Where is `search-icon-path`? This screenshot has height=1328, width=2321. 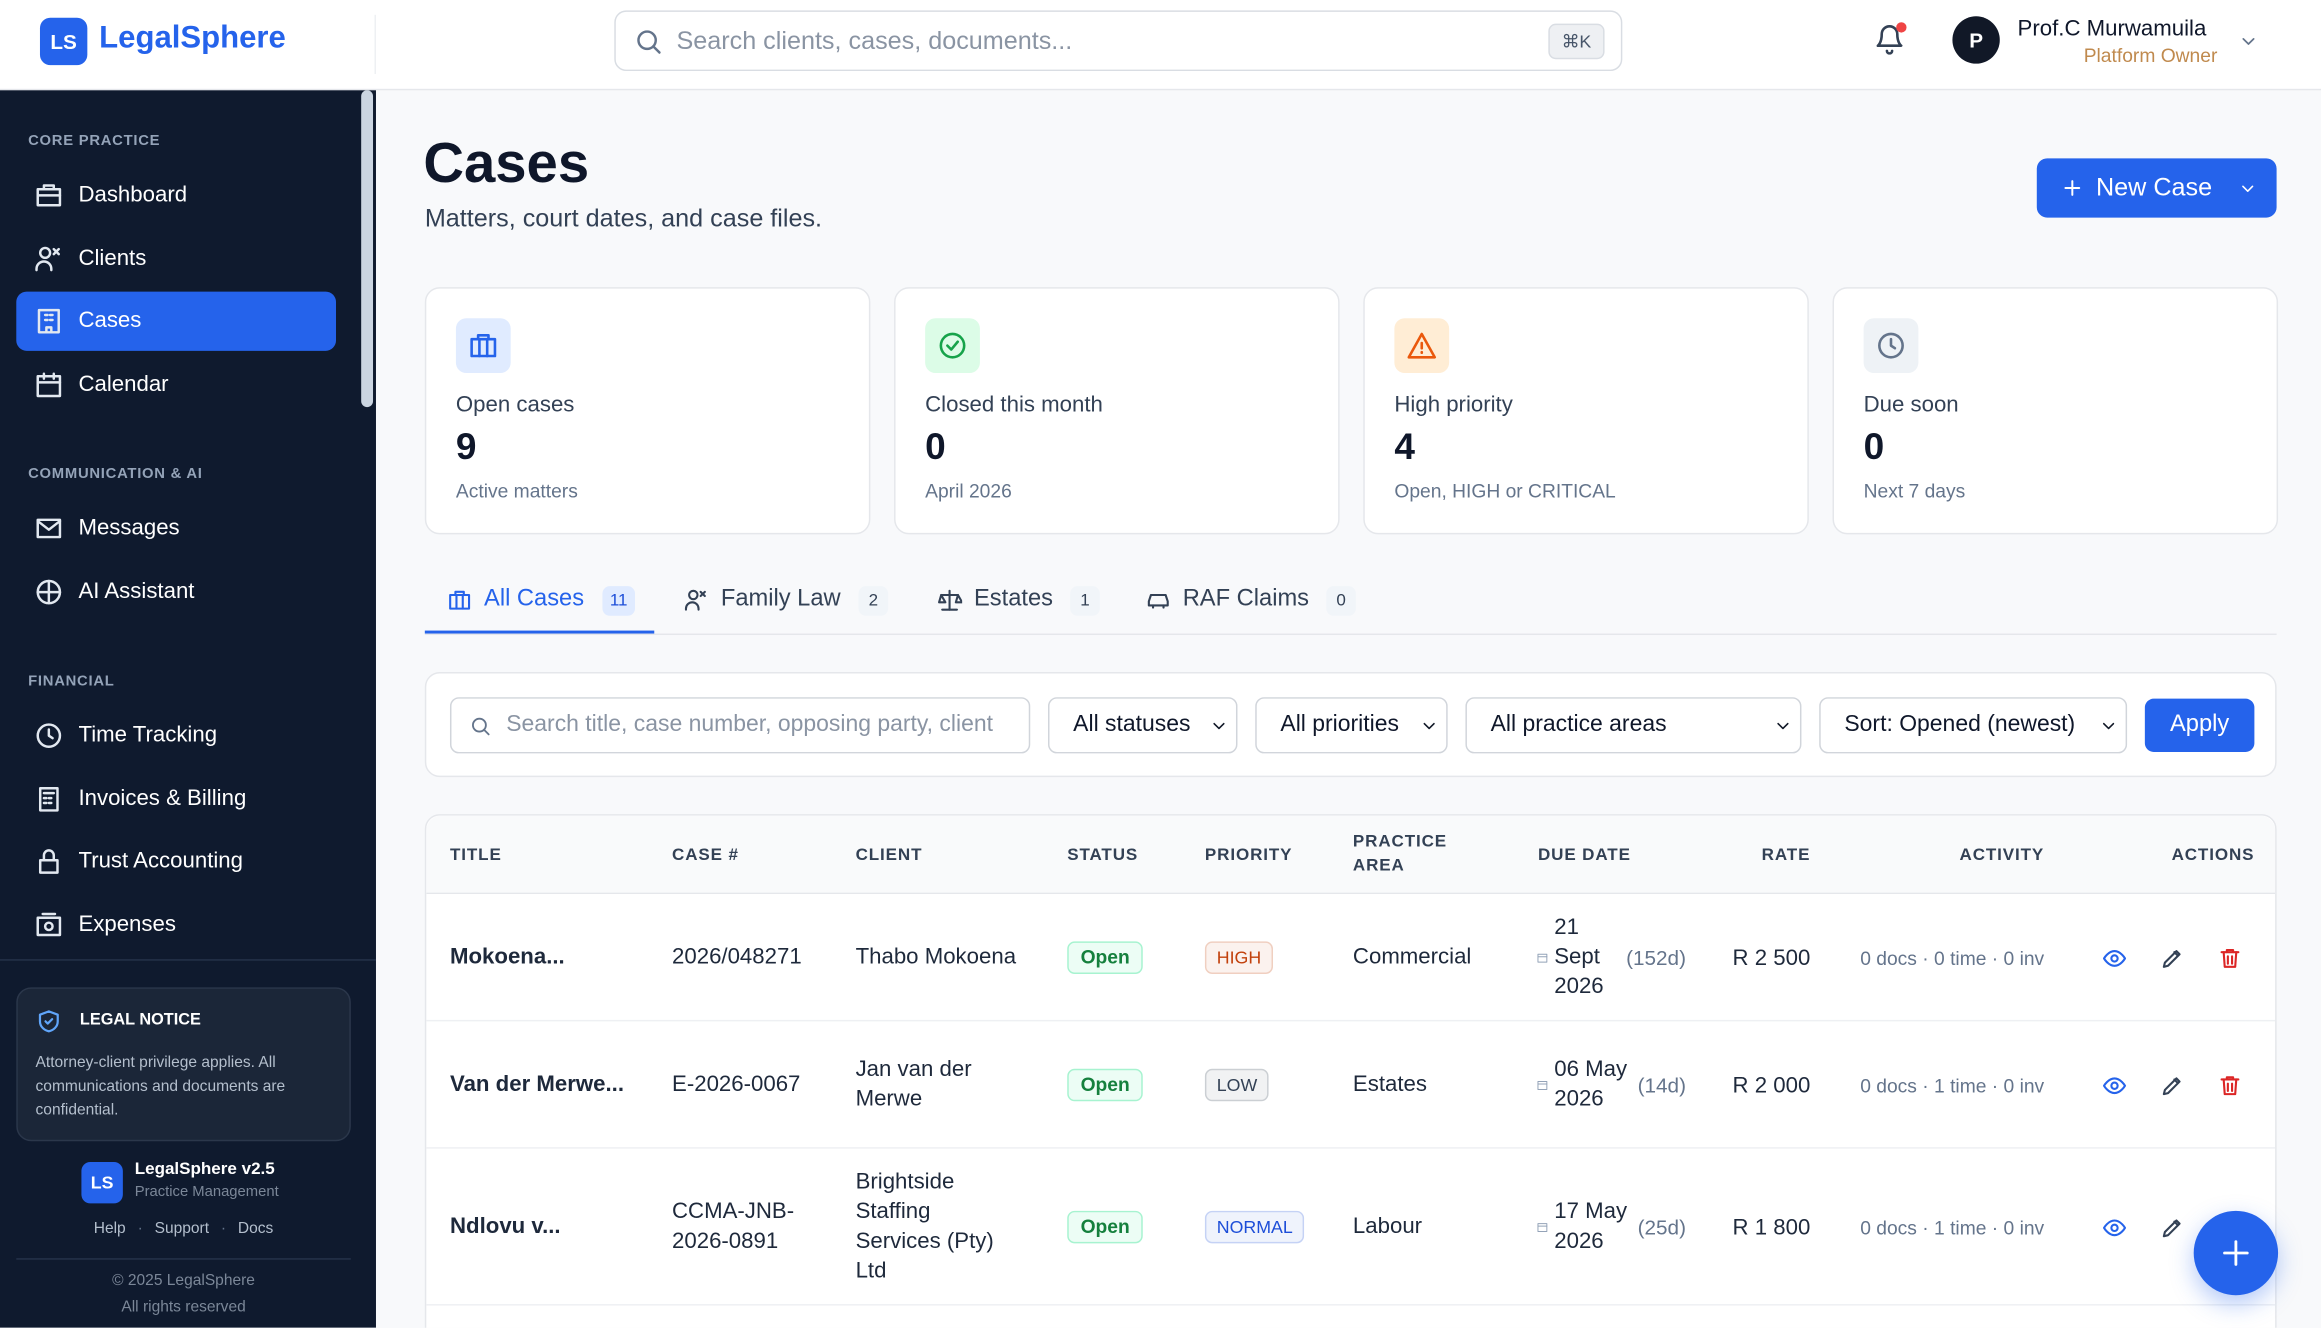
search-icon-path is located at coordinates (656, 49).